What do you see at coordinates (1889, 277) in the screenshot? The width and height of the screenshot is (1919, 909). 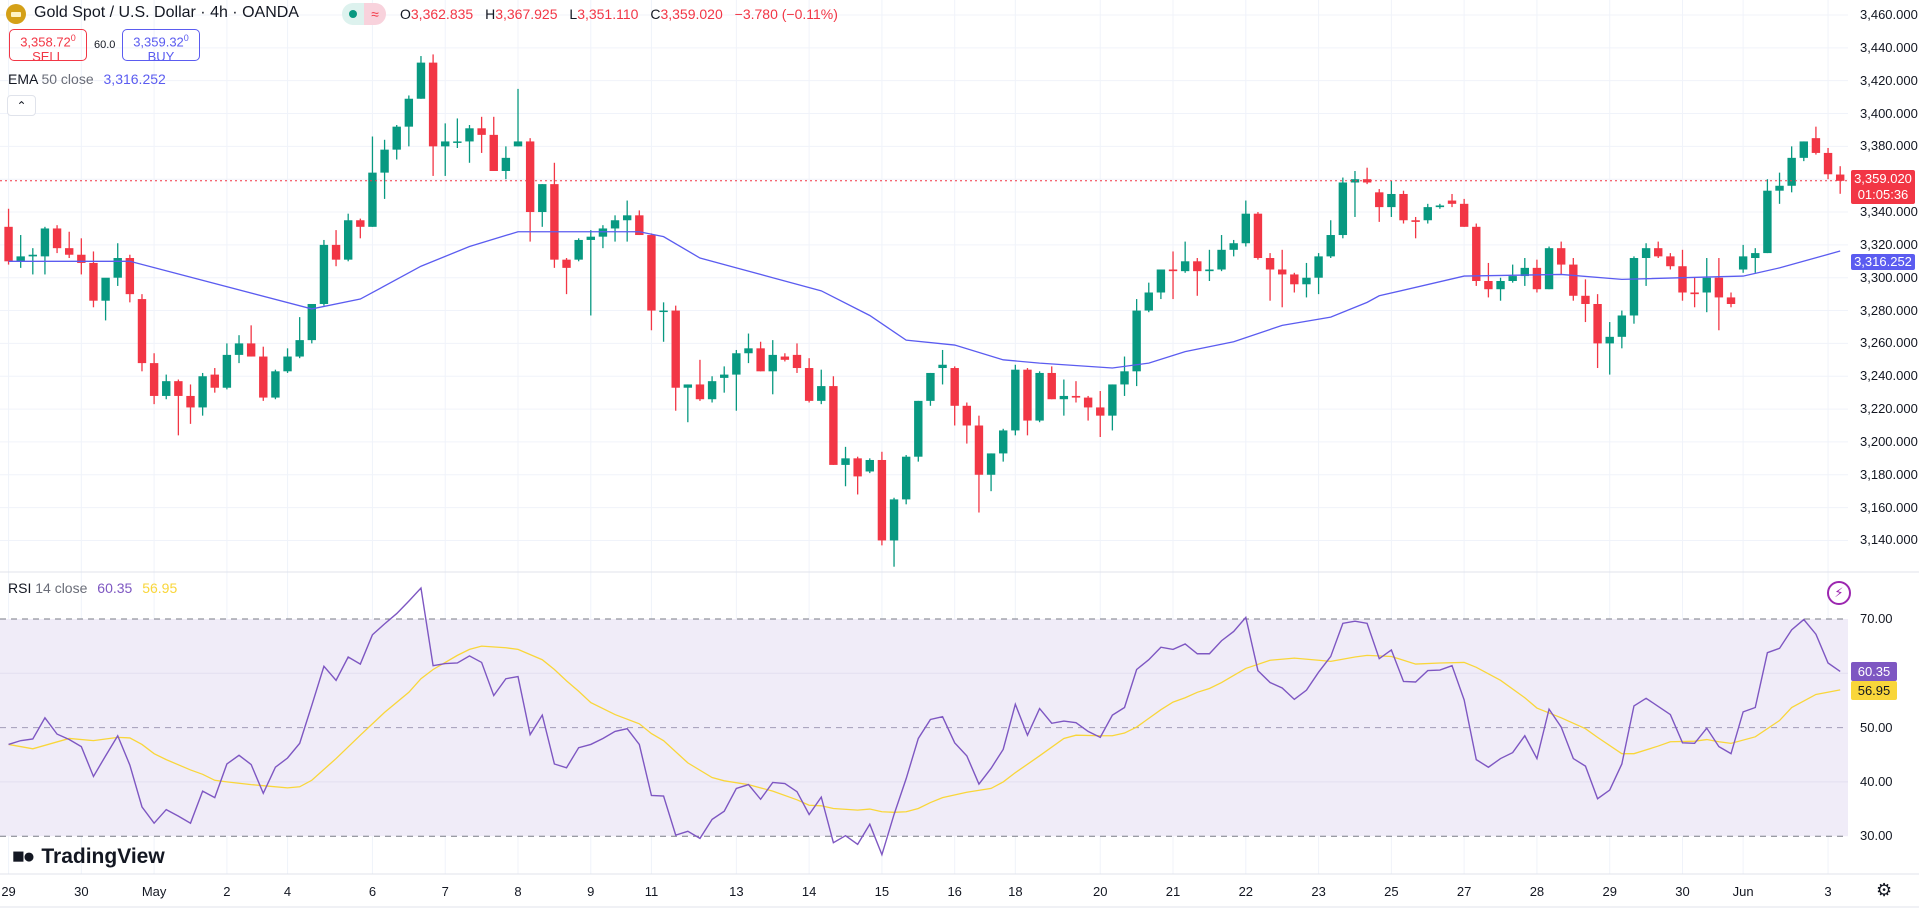 I see `price-tick-label: 3,300.000` at bounding box center [1889, 277].